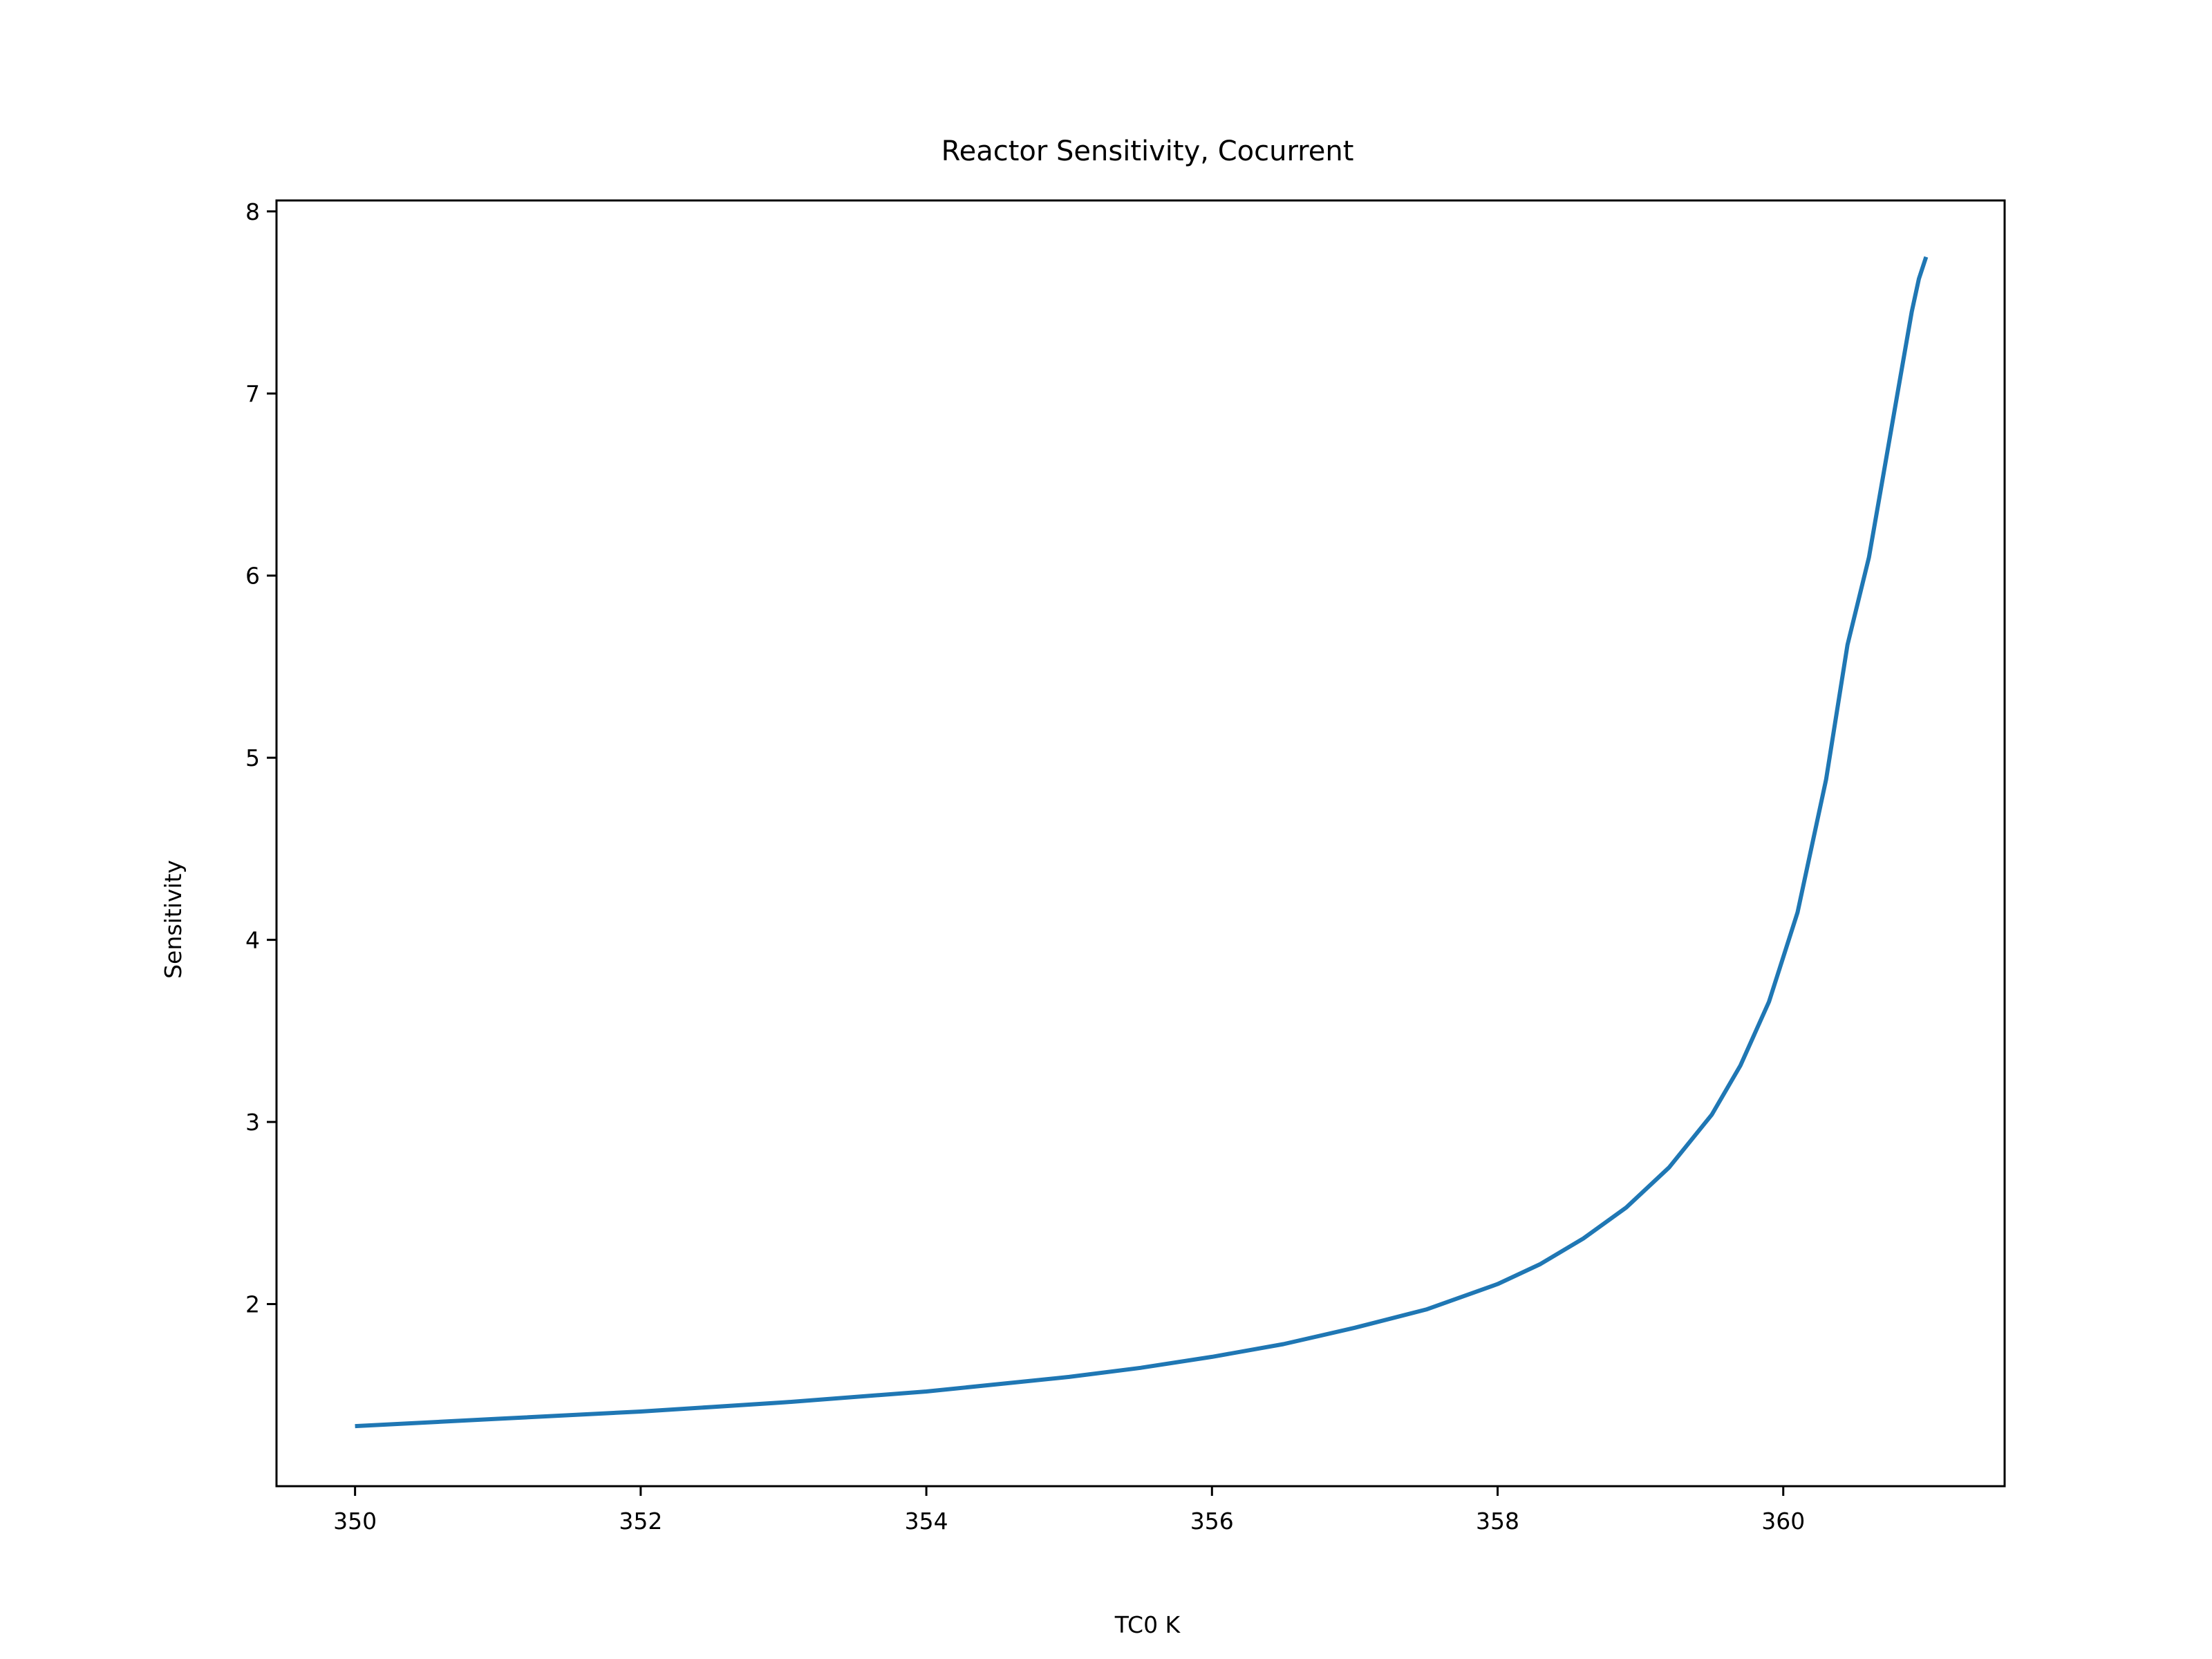  Describe the element at coordinates (1147, 151) in the screenshot. I see `chart-title: Reactor Sensitivity, Cocurrent` at that location.